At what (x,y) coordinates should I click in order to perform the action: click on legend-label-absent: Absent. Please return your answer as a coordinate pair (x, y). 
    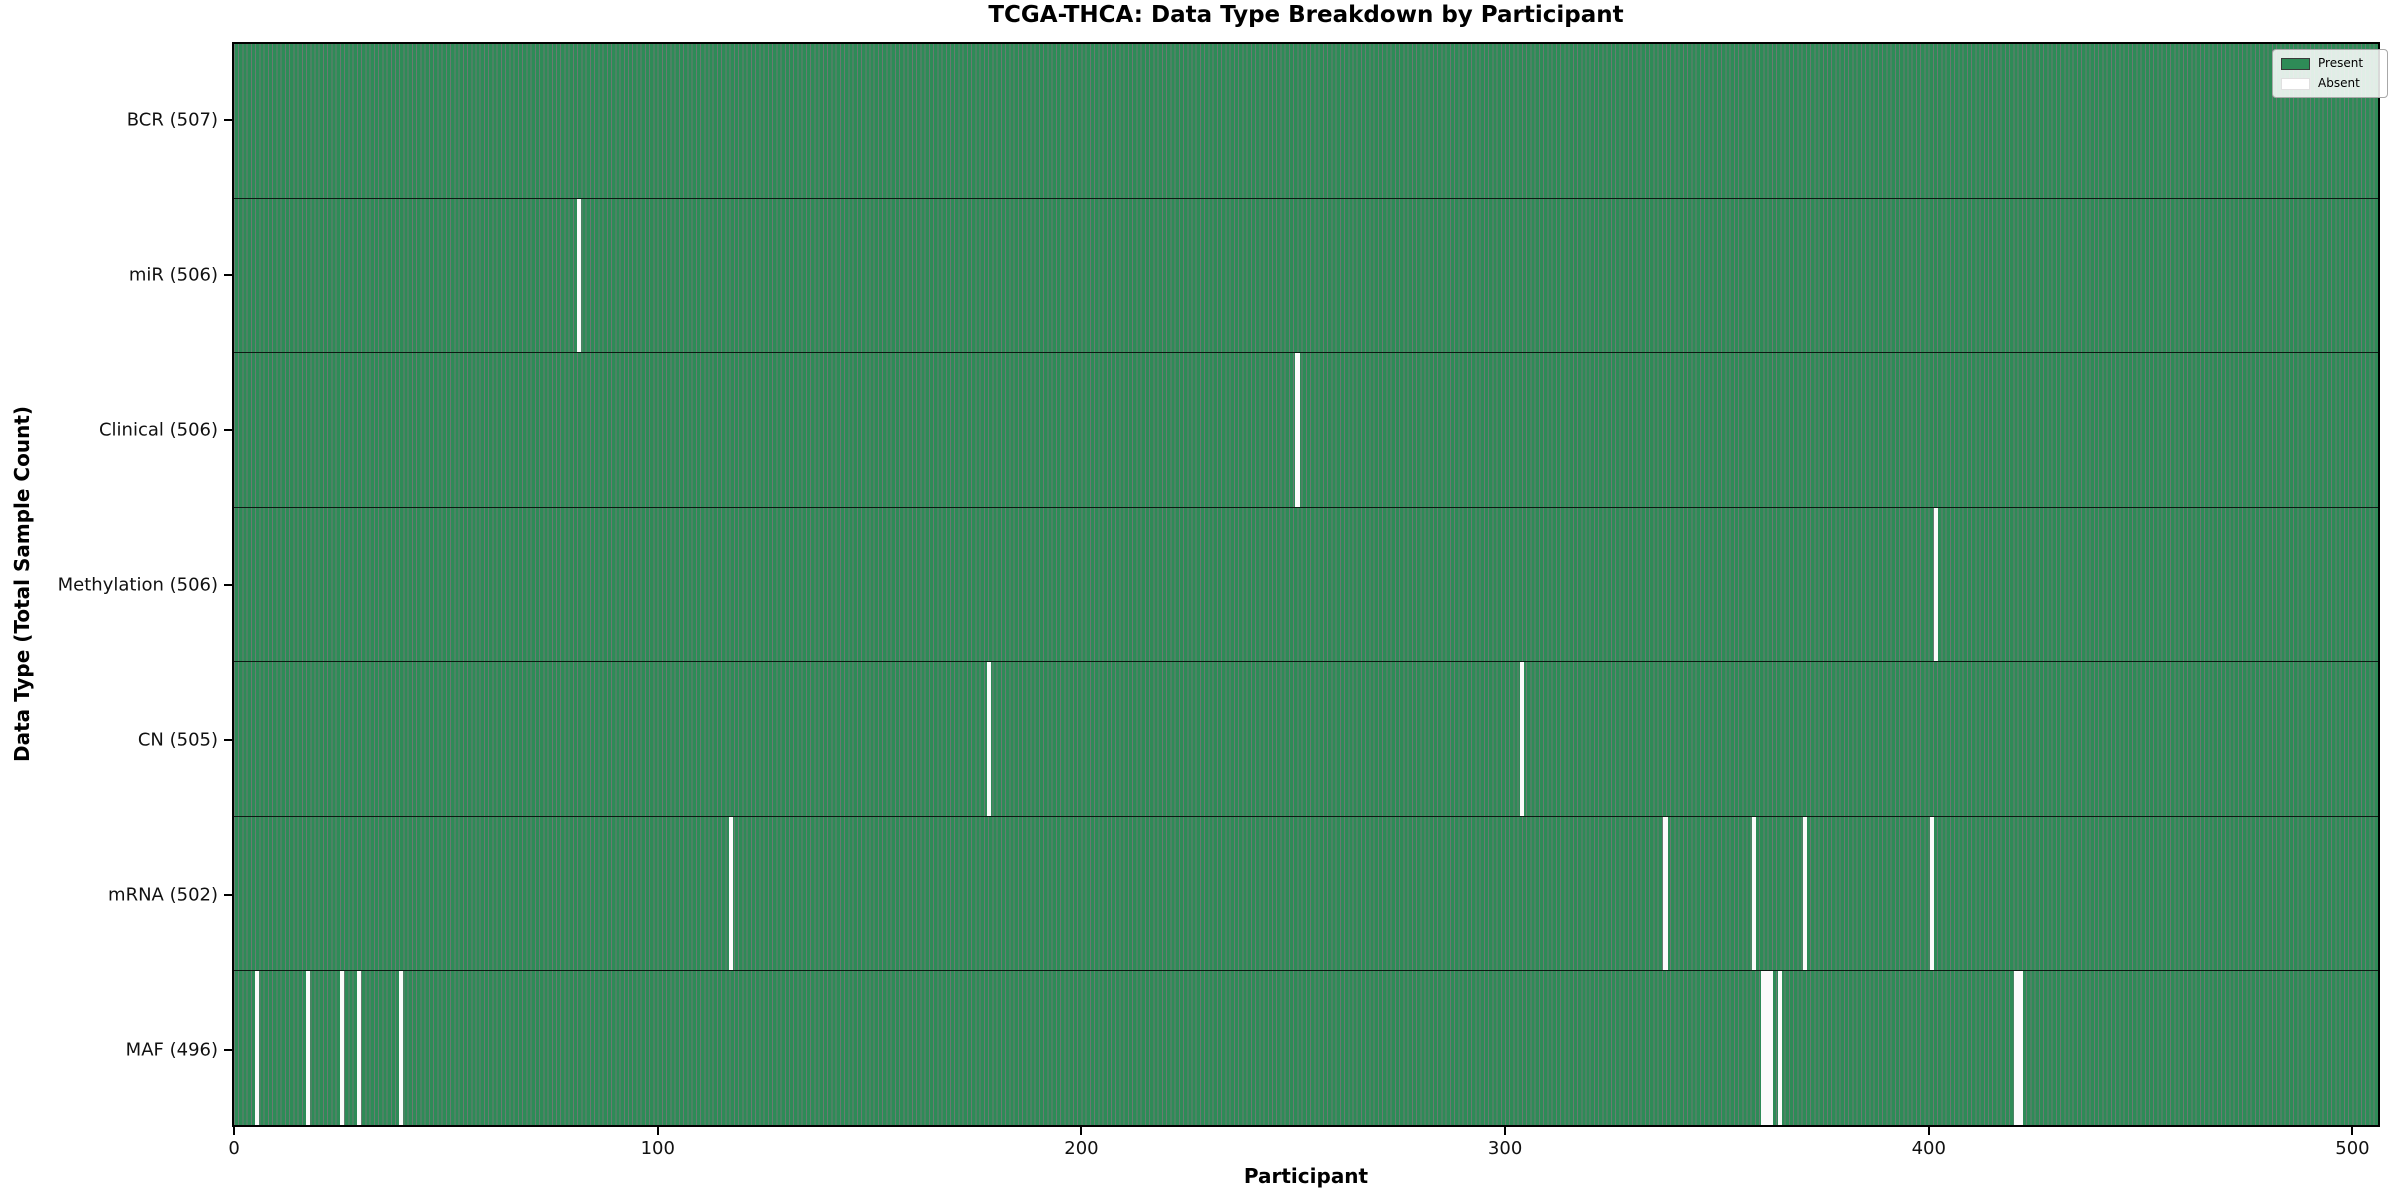
    Looking at the image, I should click on (2339, 83).